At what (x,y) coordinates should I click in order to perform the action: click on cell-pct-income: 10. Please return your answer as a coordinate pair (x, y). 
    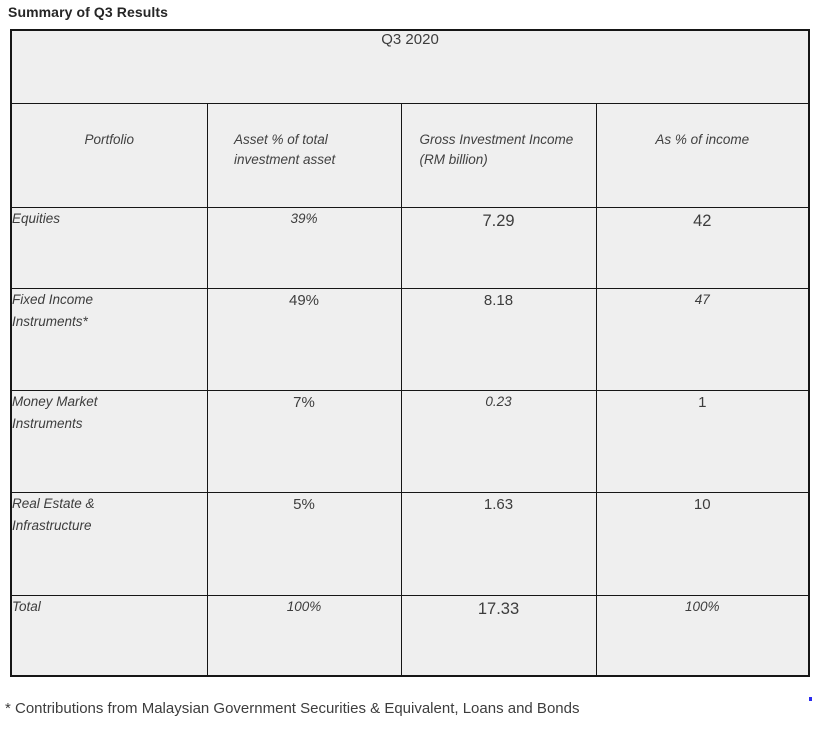
    Looking at the image, I should click on (702, 543).